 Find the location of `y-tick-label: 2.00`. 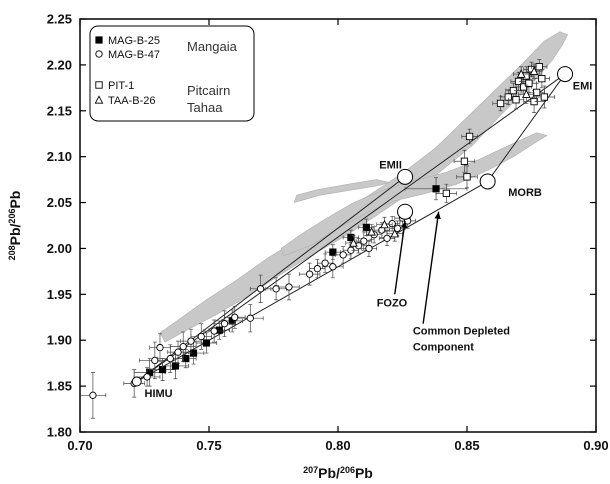

y-tick-label: 2.00 is located at coordinates (59, 248).